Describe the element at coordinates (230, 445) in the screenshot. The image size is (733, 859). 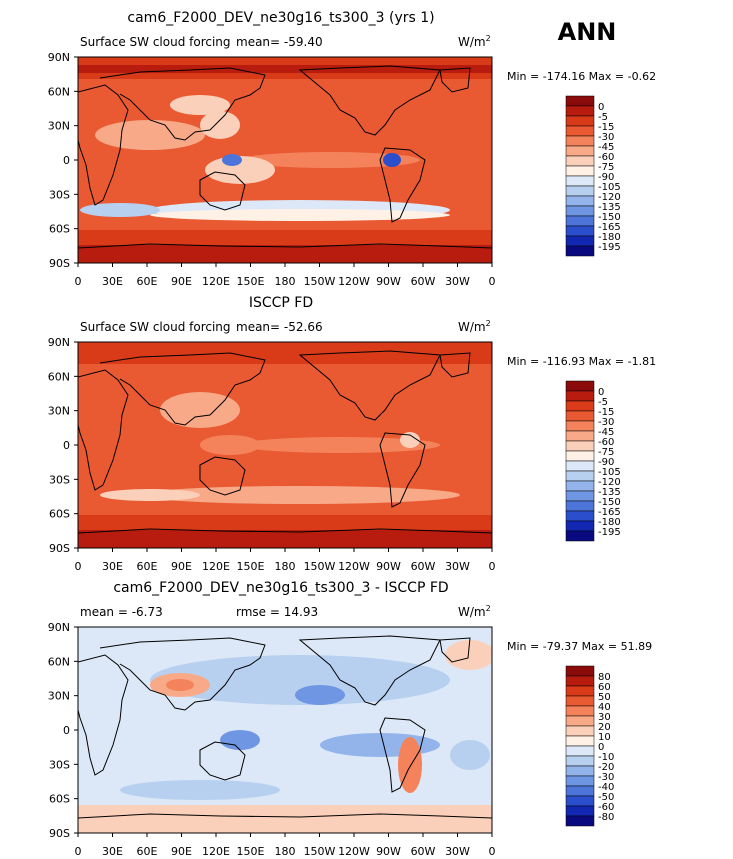
I see `maritime-continent` at that location.